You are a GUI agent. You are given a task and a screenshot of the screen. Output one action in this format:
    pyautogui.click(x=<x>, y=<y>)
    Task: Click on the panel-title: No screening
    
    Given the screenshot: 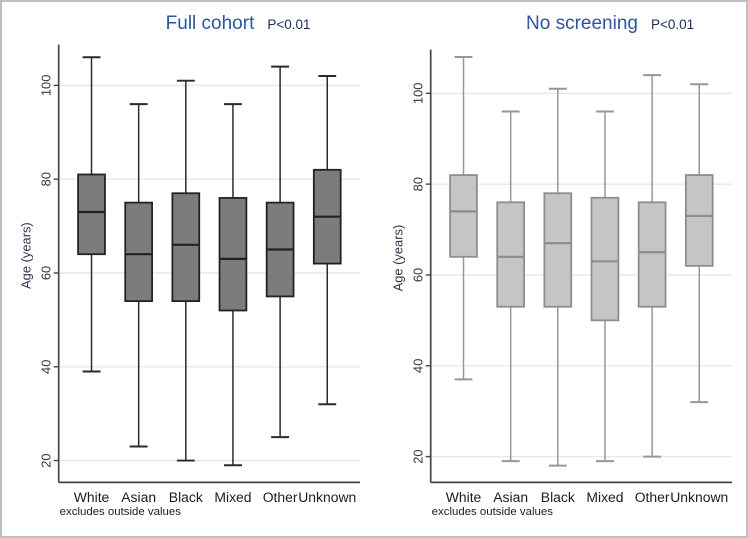 What is the action you would take?
    pyautogui.click(x=582, y=23)
    